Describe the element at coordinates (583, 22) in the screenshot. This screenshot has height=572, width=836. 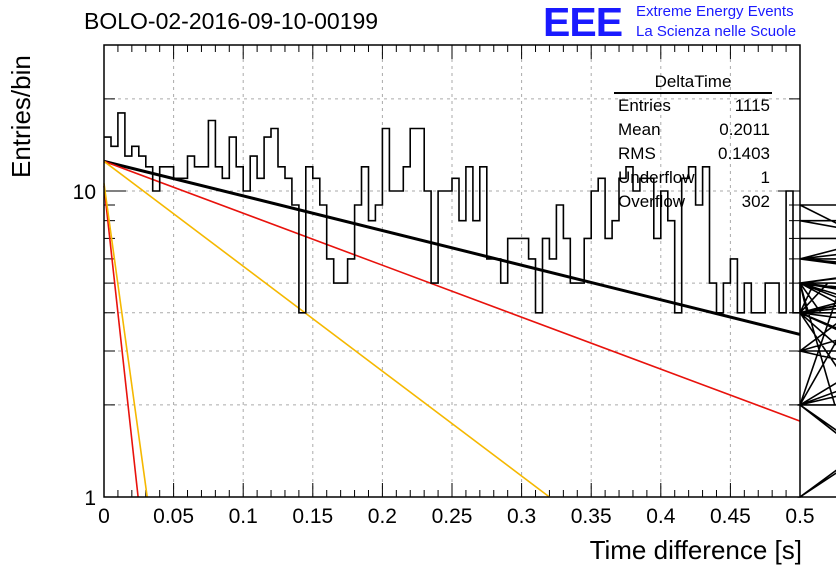
I see `logo-mark: EEE` at that location.